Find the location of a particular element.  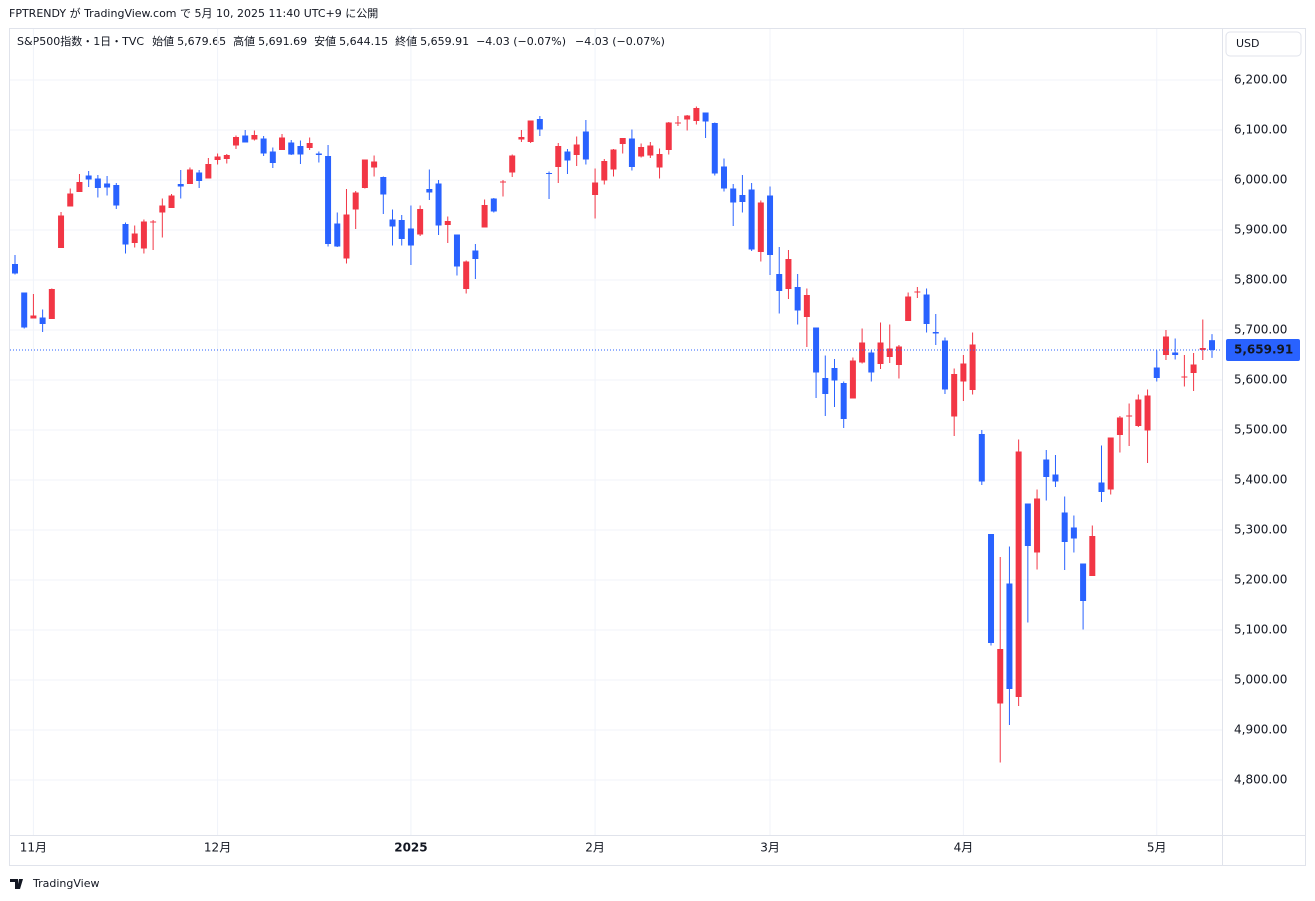

y-tick-label: 5,400.00 is located at coordinates (1260, 480).